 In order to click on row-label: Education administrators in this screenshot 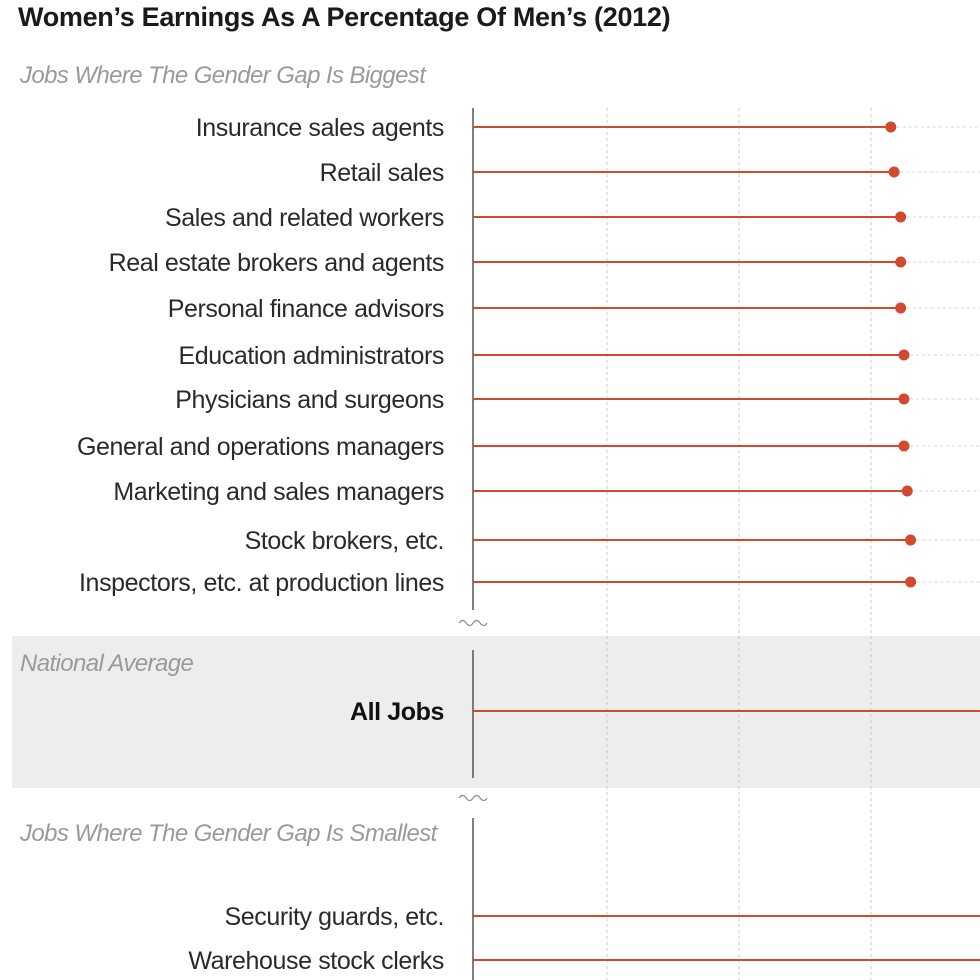, I will do `click(311, 356)`.